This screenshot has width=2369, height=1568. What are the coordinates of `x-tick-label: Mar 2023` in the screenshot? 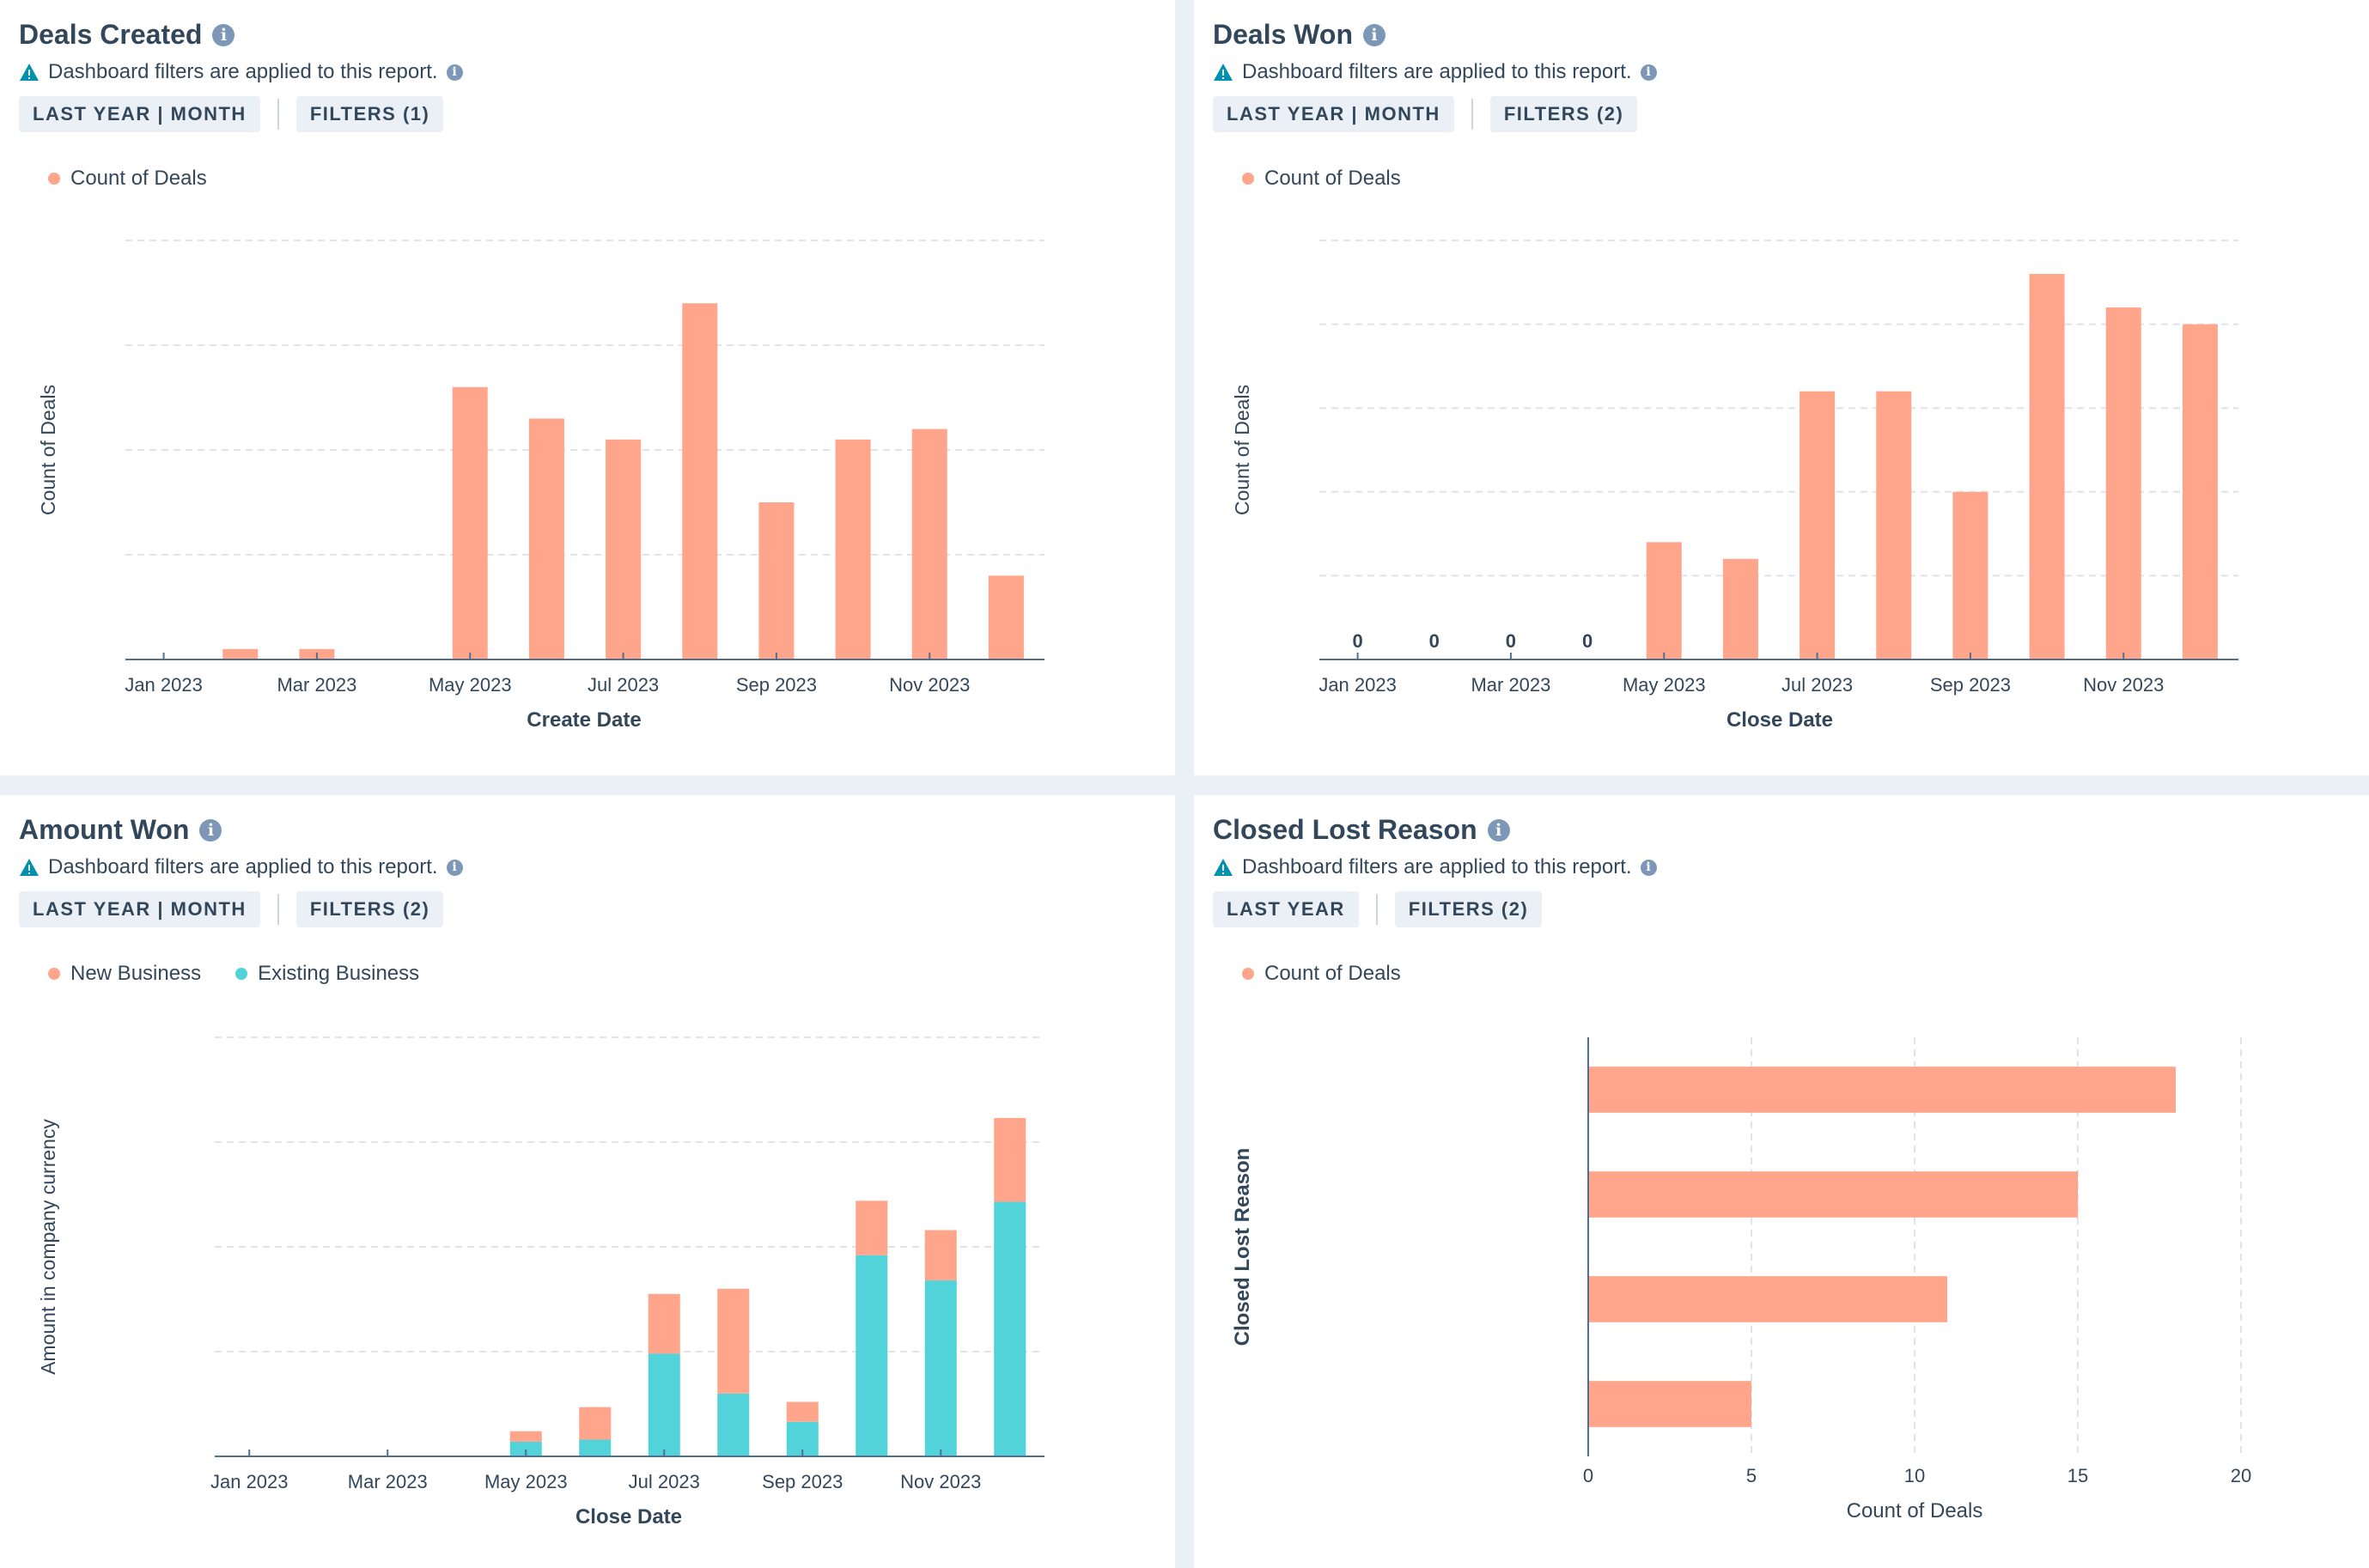 It's located at (316, 685).